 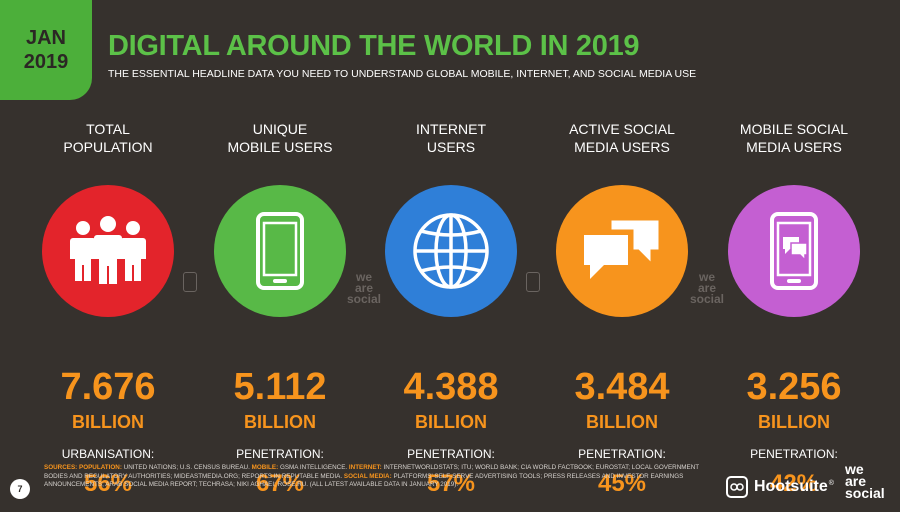 What do you see at coordinates (451, 387) in the screenshot?
I see `stat-value: 4.388` at bounding box center [451, 387].